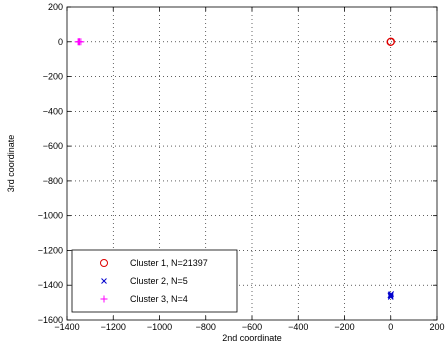 This screenshot has width=448, height=355. Describe the element at coordinates (206, 327) in the screenshot. I see `x-tick-label: −800` at that location.